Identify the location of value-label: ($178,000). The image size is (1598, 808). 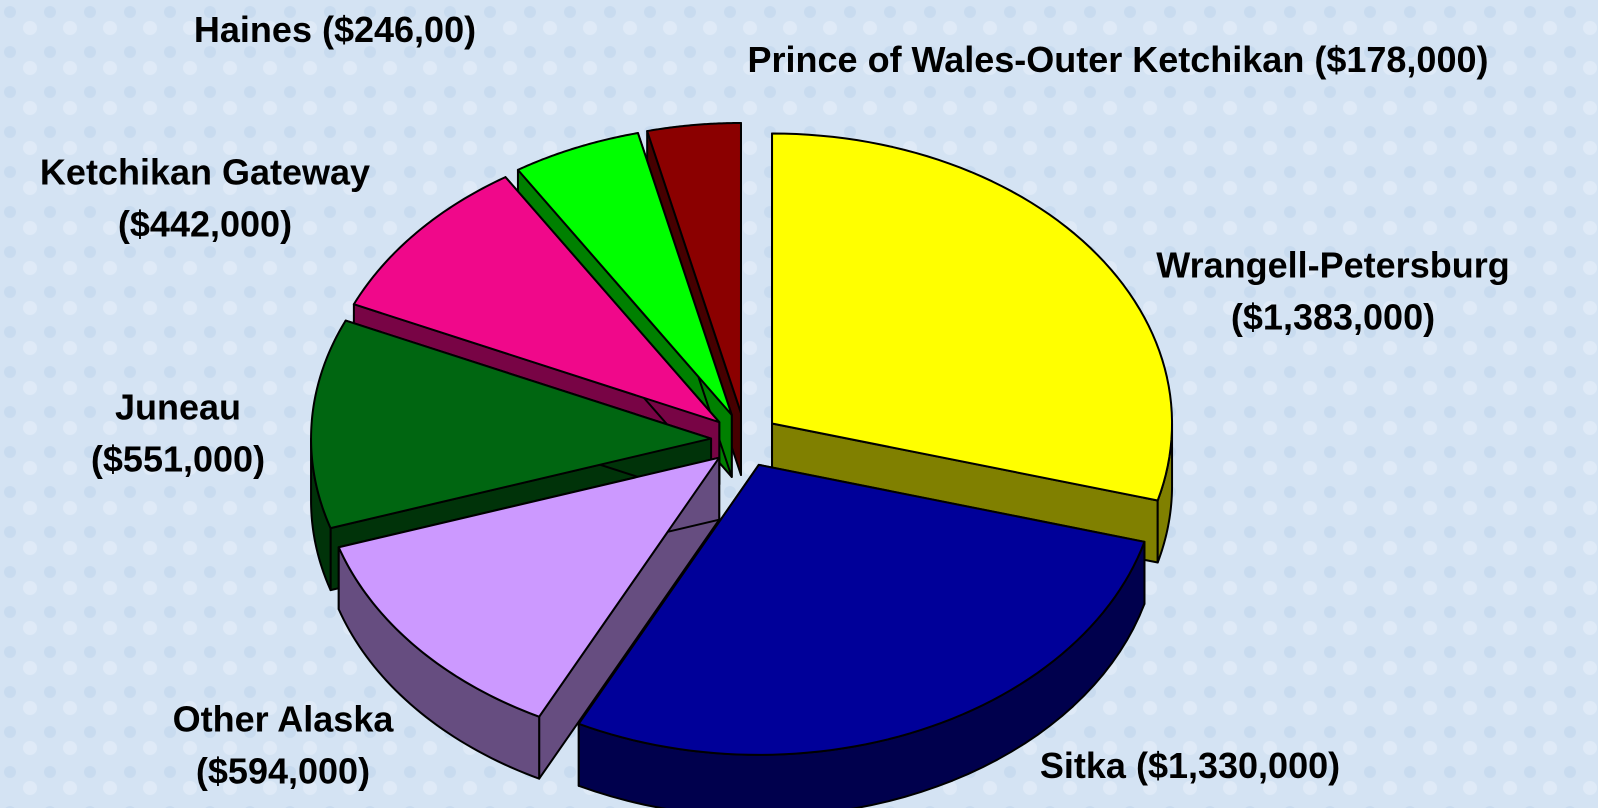
(1401, 59).